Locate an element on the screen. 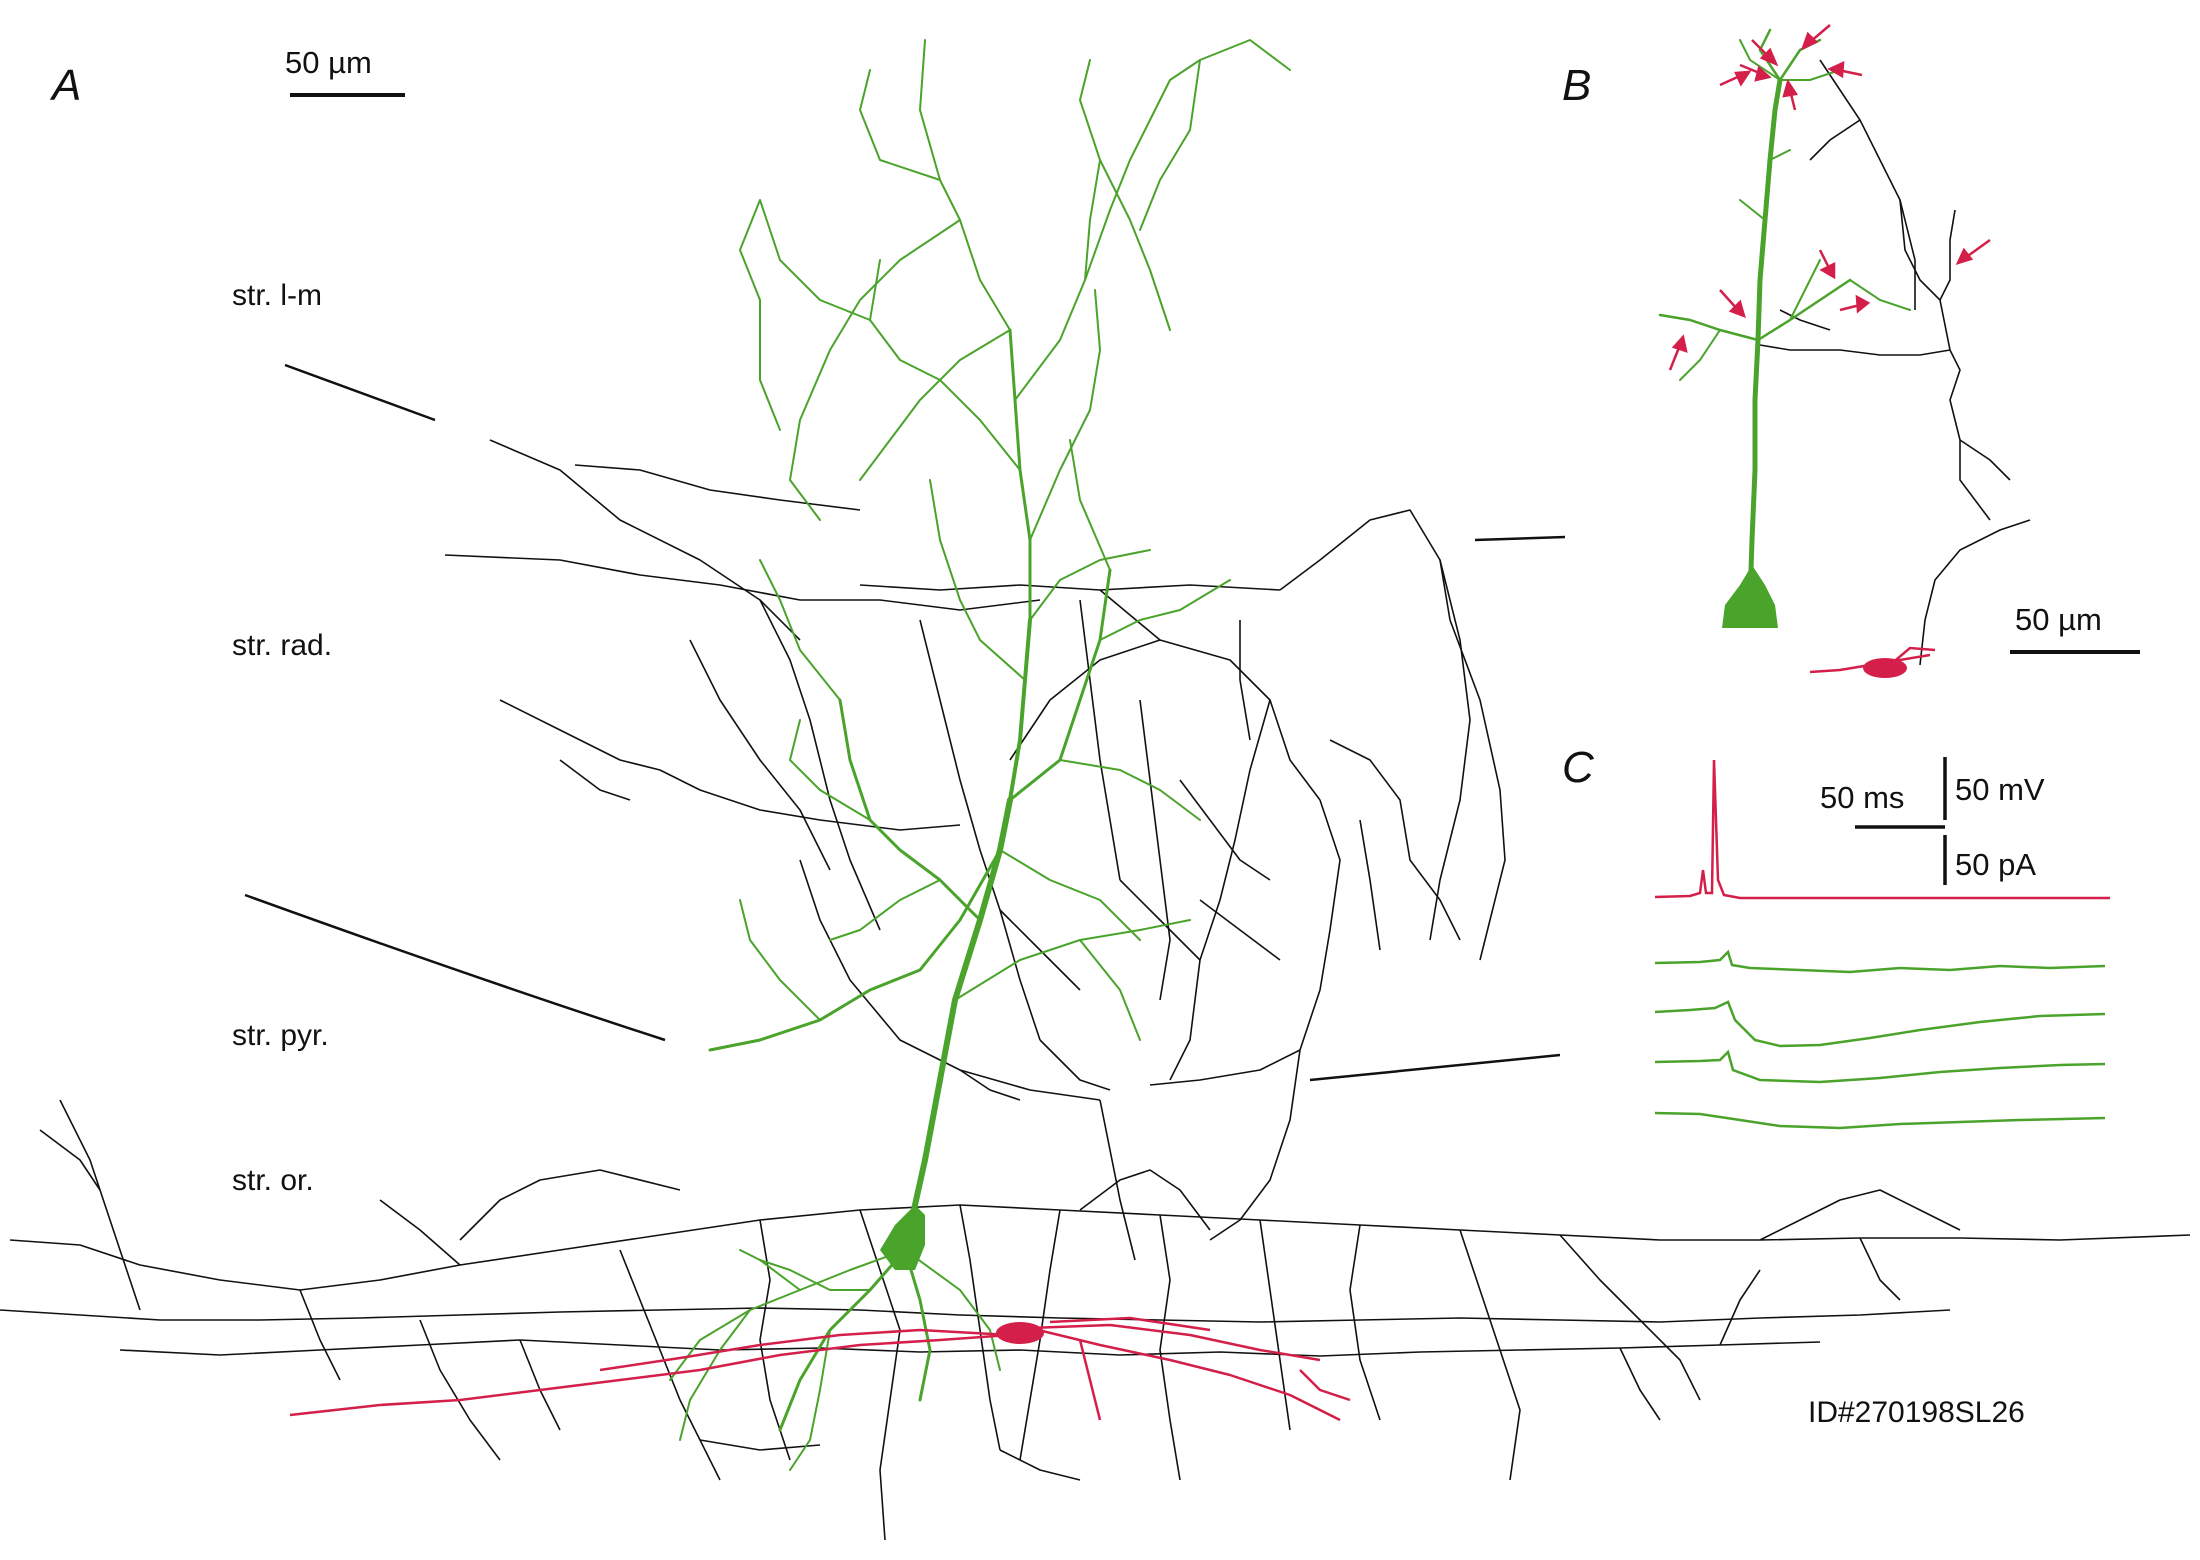 The width and height of the screenshot is (2200, 1560). apical-dendrite-trunk is located at coordinates (957, 1025).